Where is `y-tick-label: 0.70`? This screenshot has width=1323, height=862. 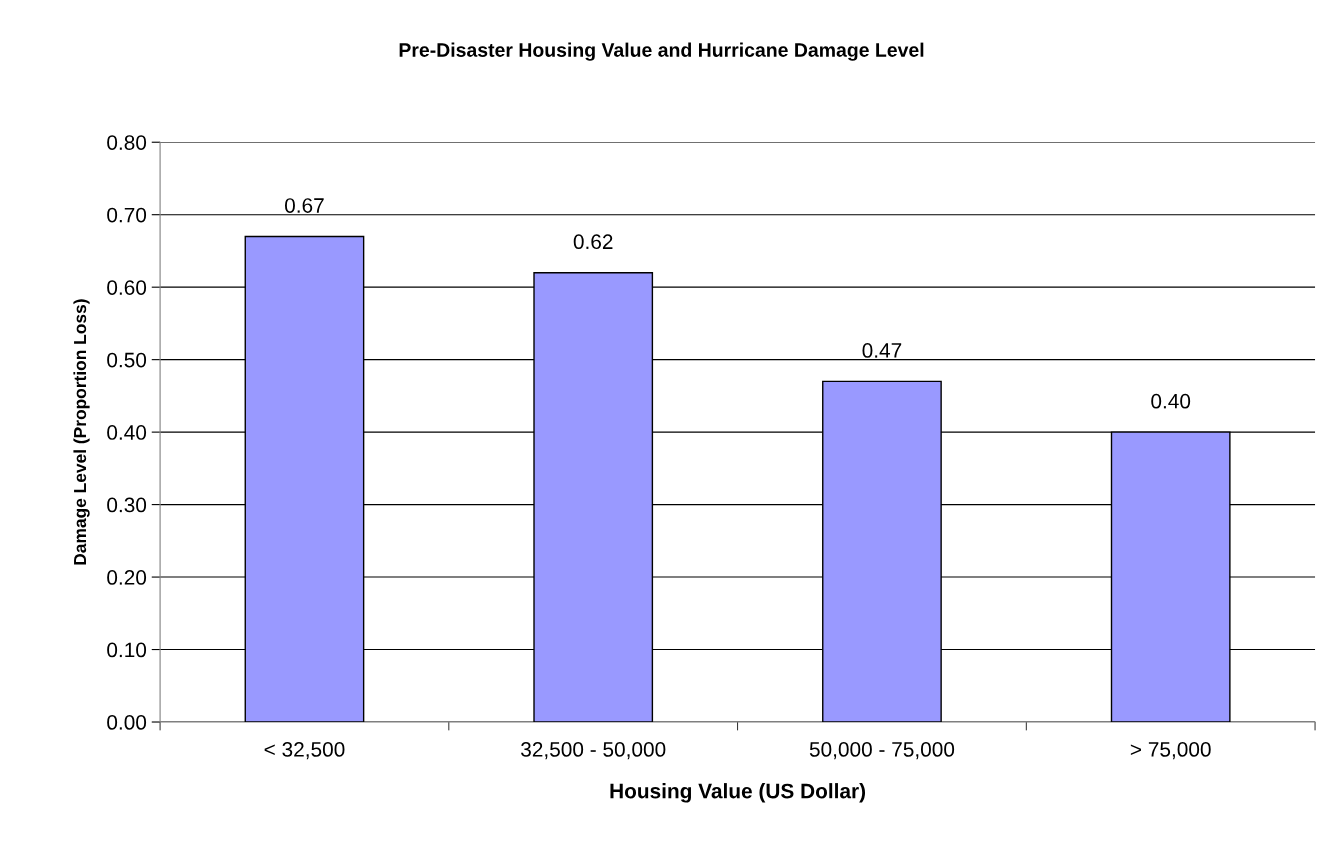
y-tick-label: 0.70 is located at coordinates (127, 215).